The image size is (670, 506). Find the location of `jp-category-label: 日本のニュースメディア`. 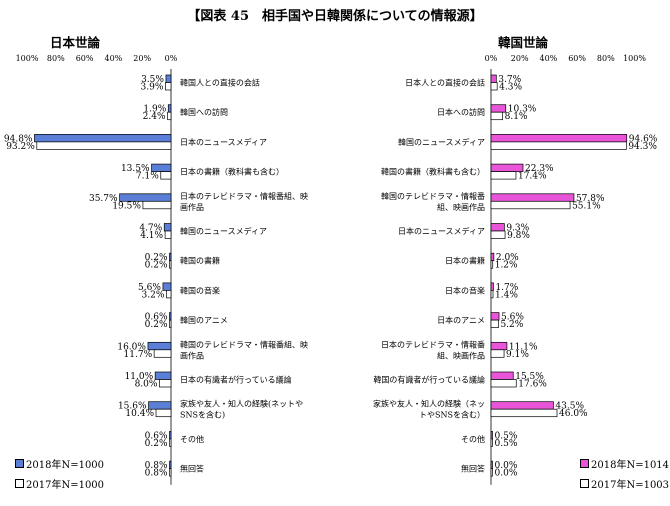

jp-category-label: 日本のニュースメディア is located at coordinates (223, 142).